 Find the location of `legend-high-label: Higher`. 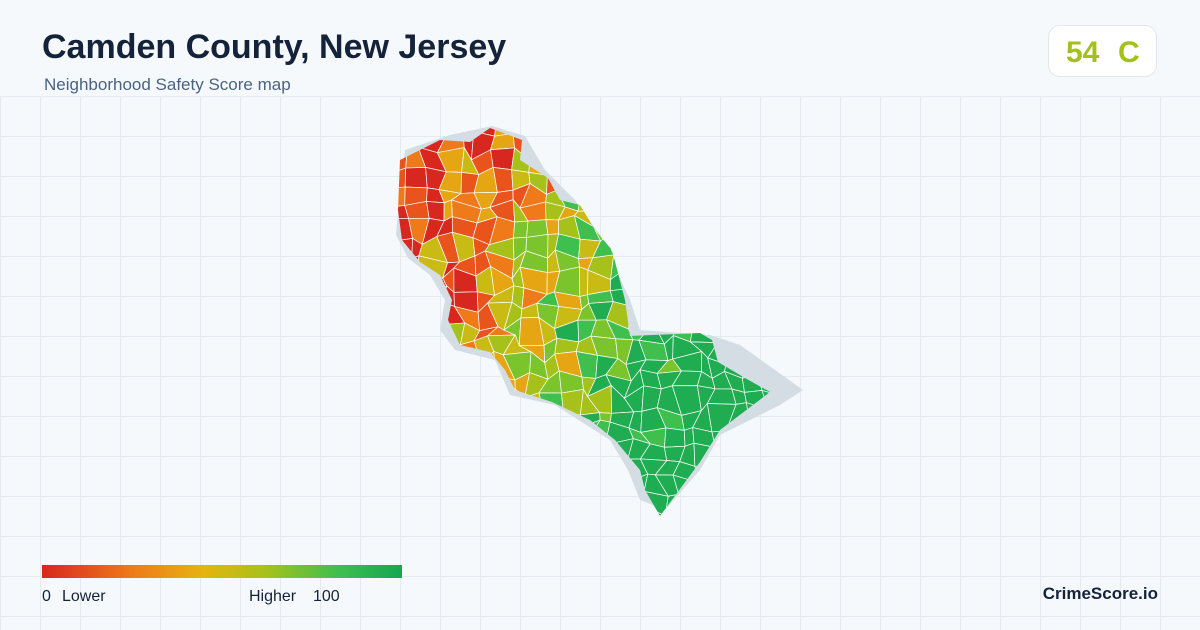

legend-high-label: Higher is located at coordinates (273, 596).